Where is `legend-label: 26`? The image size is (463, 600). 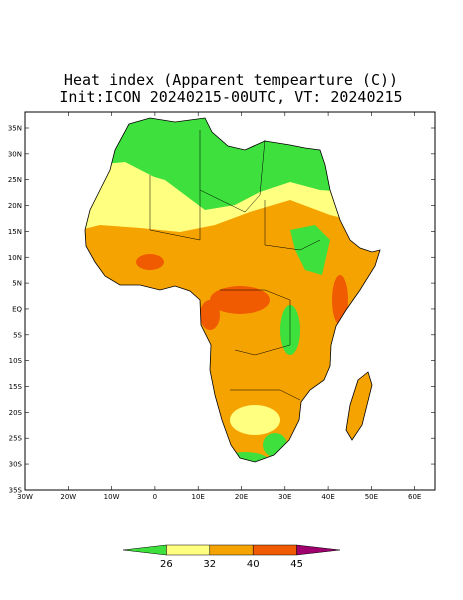
legend-label: 26 is located at coordinates (166, 564).